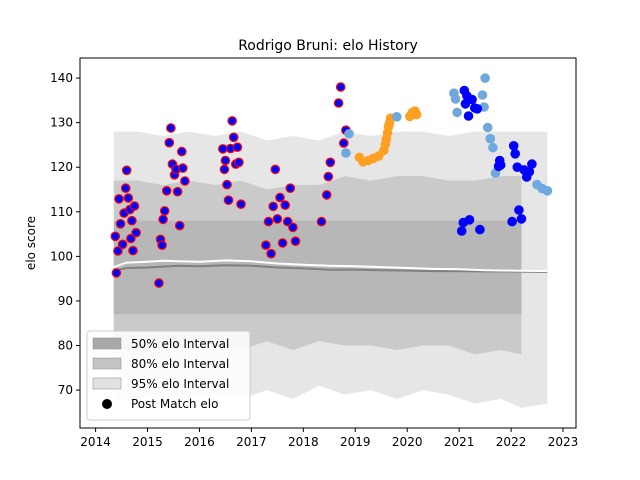 This screenshot has width=640, height=480. I want to click on legend-box, so click(168, 375).